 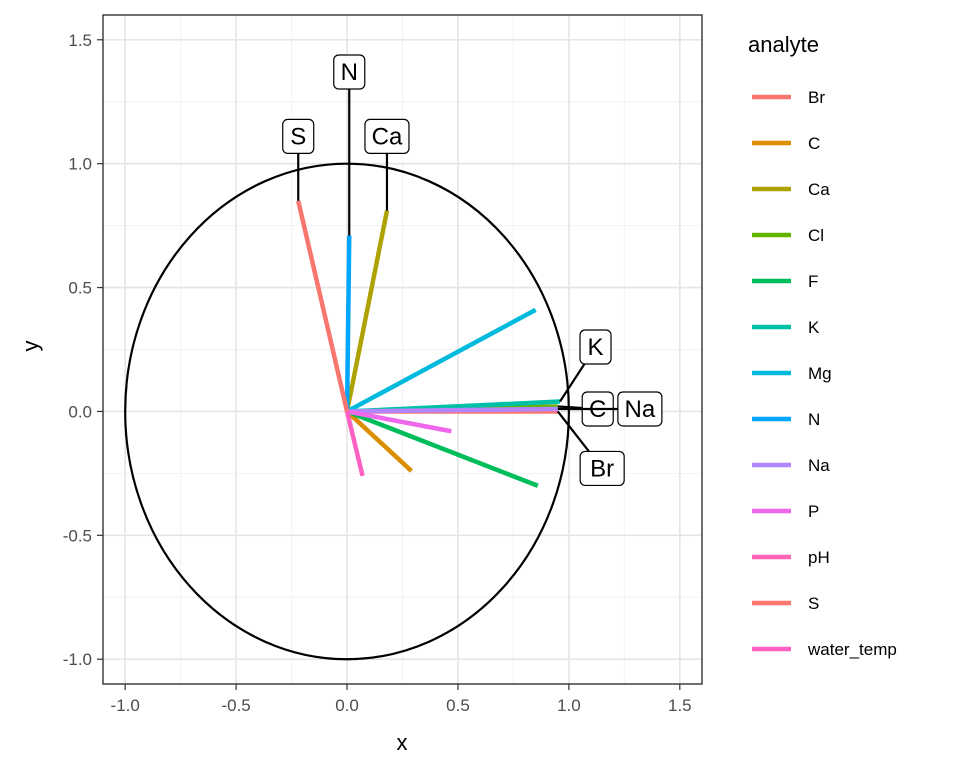 I want to click on legend-label-Mg: Mg, so click(x=820, y=373).